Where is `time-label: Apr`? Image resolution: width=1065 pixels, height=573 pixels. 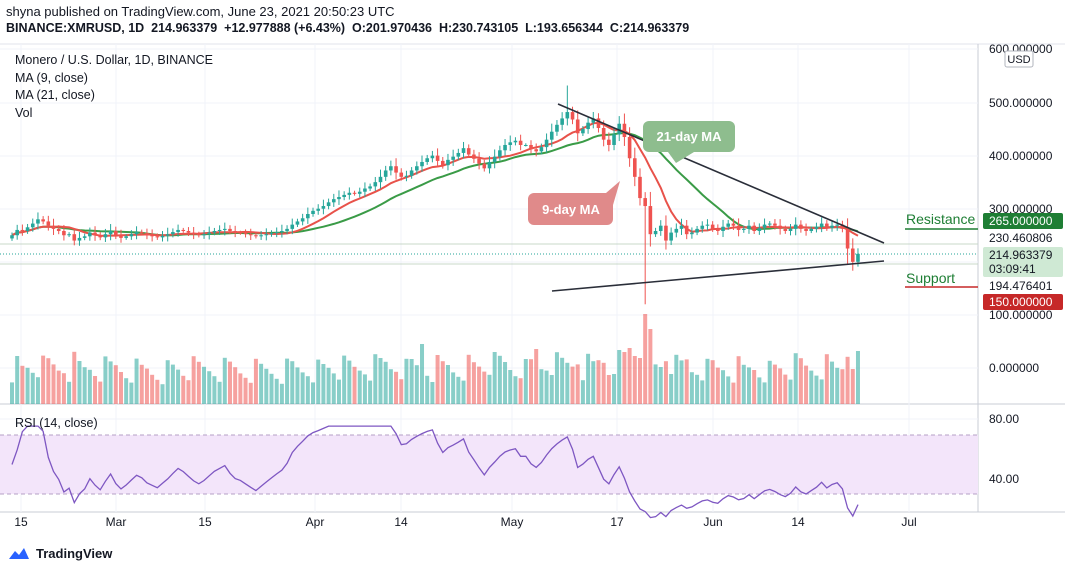
time-label: Apr is located at coordinates (315, 522).